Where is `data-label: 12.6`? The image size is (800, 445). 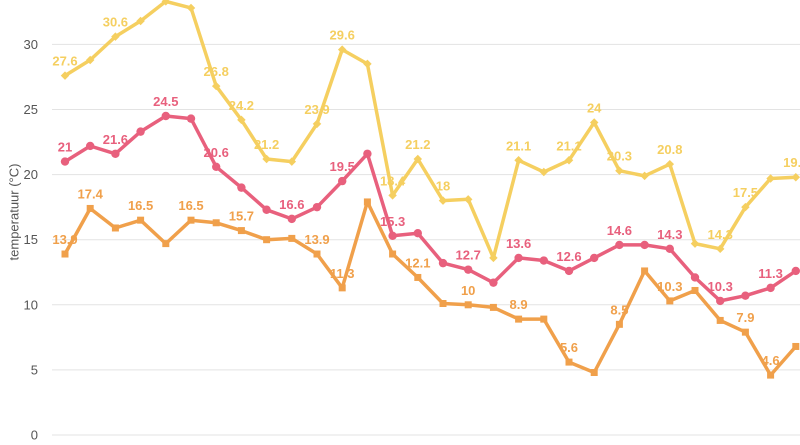
data-label: 12.6 is located at coordinates (568, 256).